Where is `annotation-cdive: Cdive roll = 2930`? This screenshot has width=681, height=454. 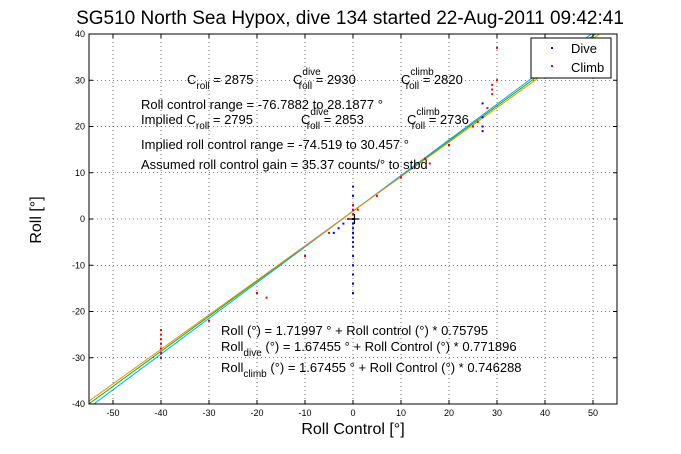 annotation-cdive: Cdive roll = 2930 is located at coordinates (324, 79).